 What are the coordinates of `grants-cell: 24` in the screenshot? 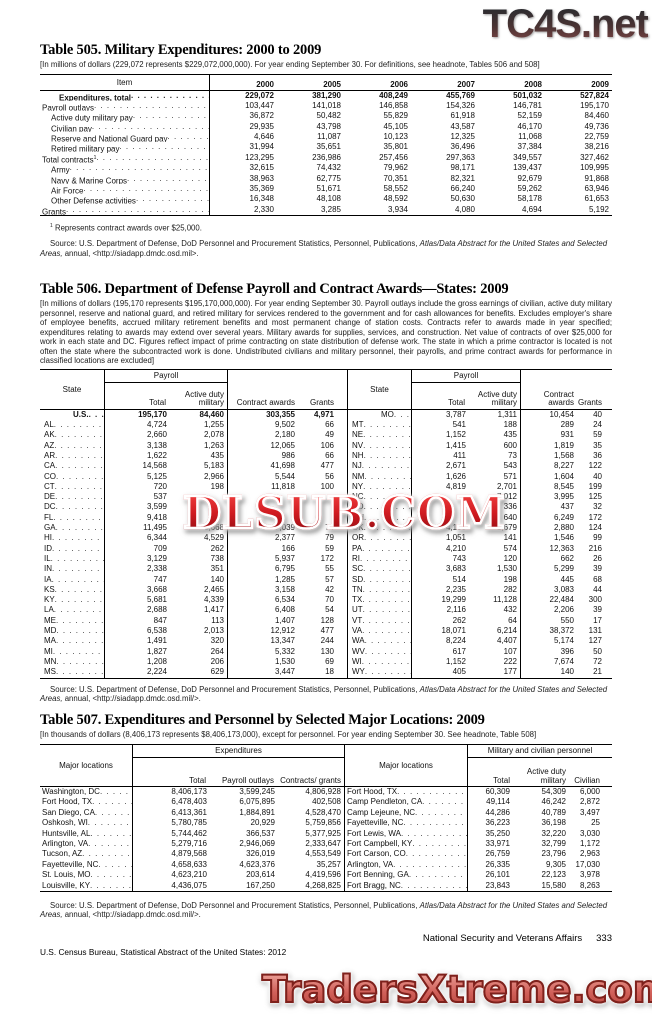 It's located at (597, 425).